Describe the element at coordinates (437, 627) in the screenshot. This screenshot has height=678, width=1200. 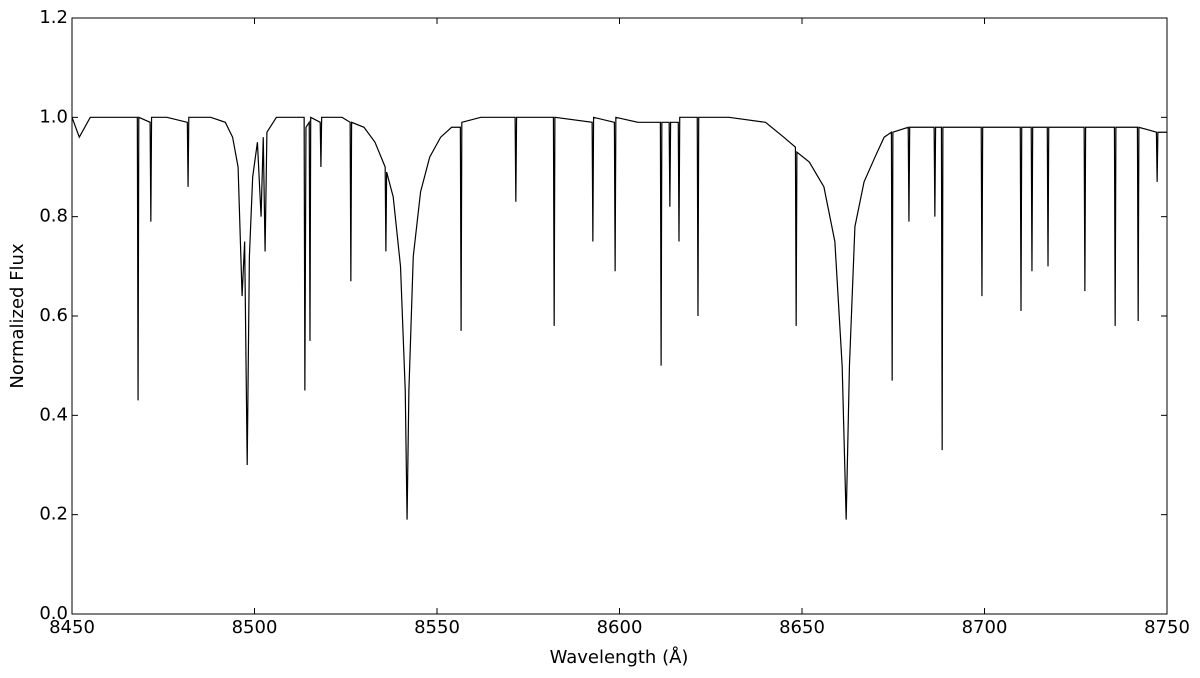
I see `x-tick-label: 8550` at that location.